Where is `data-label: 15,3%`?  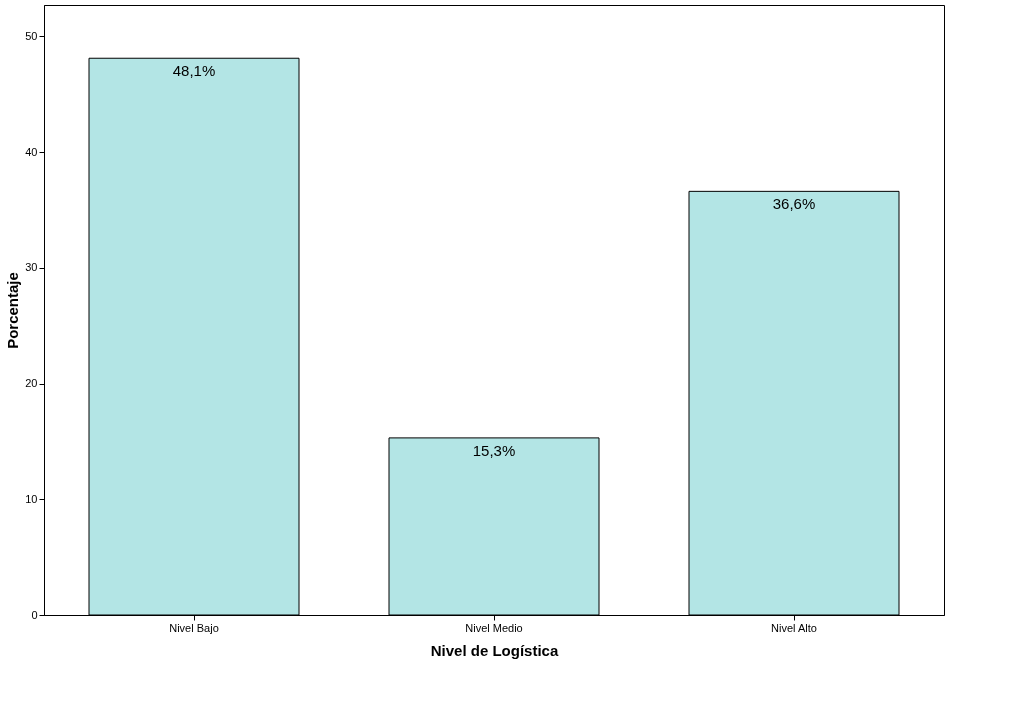
data-label: 15,3% is located at coordinates (494, 450).